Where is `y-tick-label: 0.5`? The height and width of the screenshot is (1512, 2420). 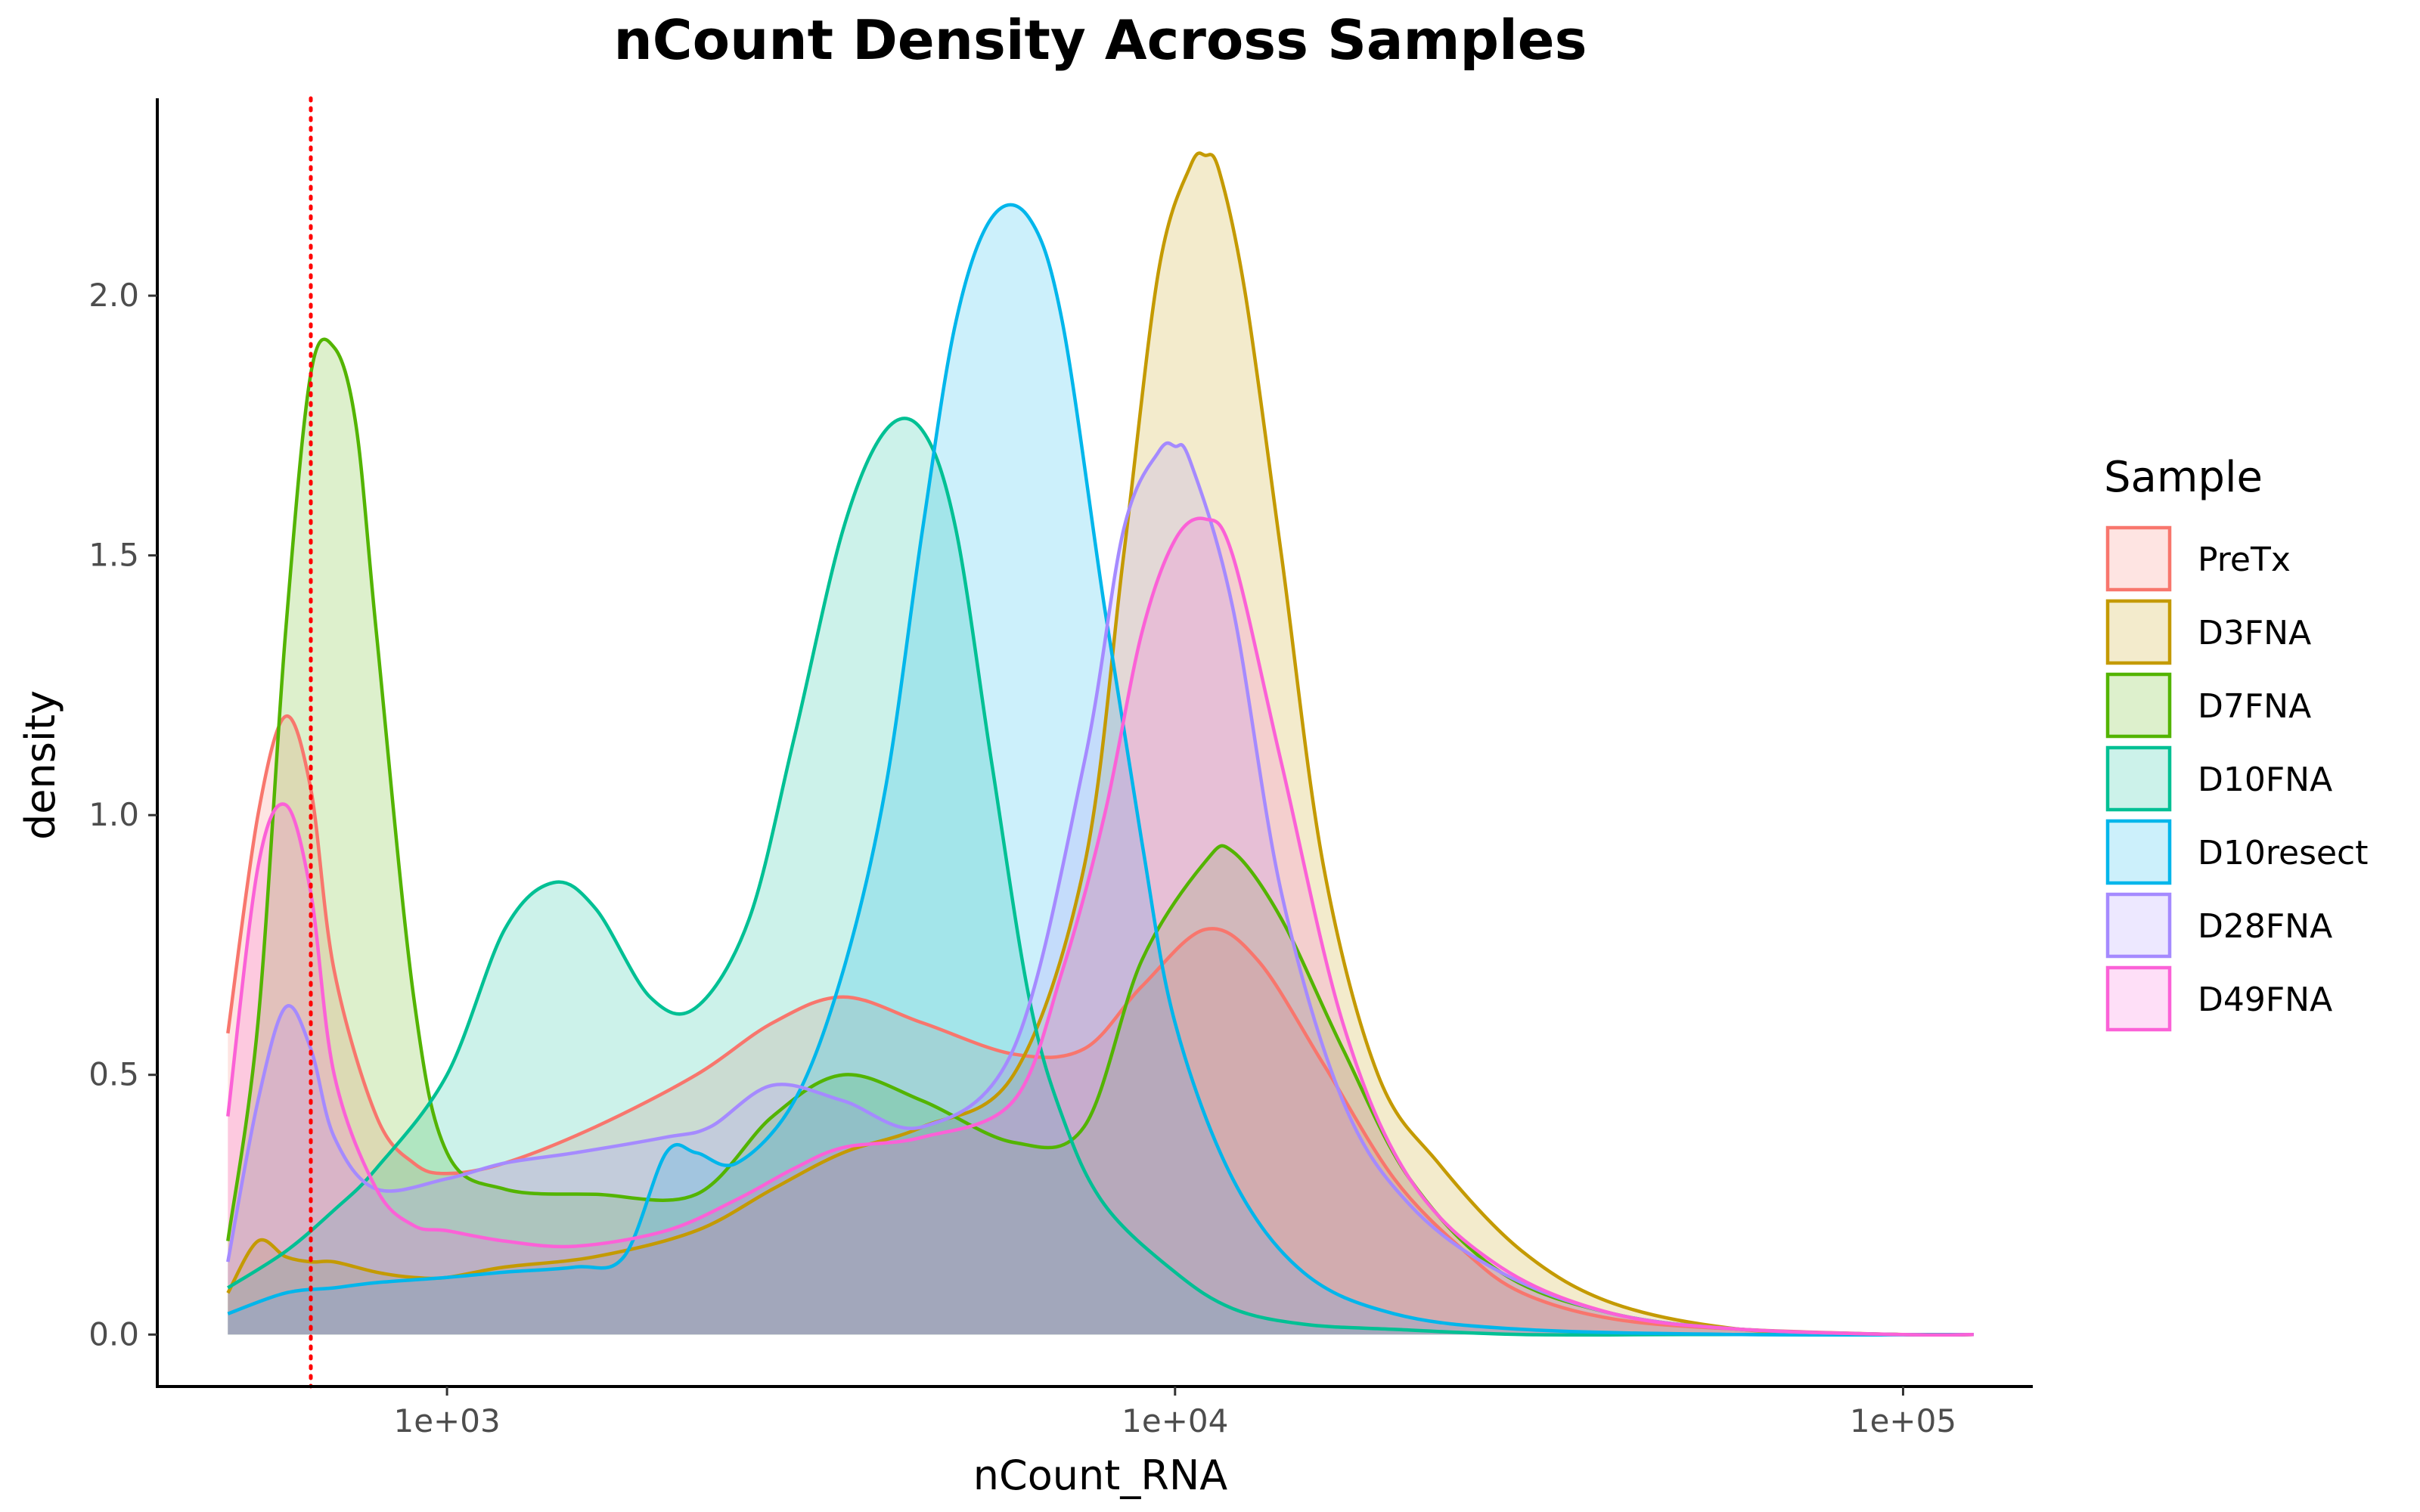
y-tick-label: 0.5 is located at coordinates (114, 1074).